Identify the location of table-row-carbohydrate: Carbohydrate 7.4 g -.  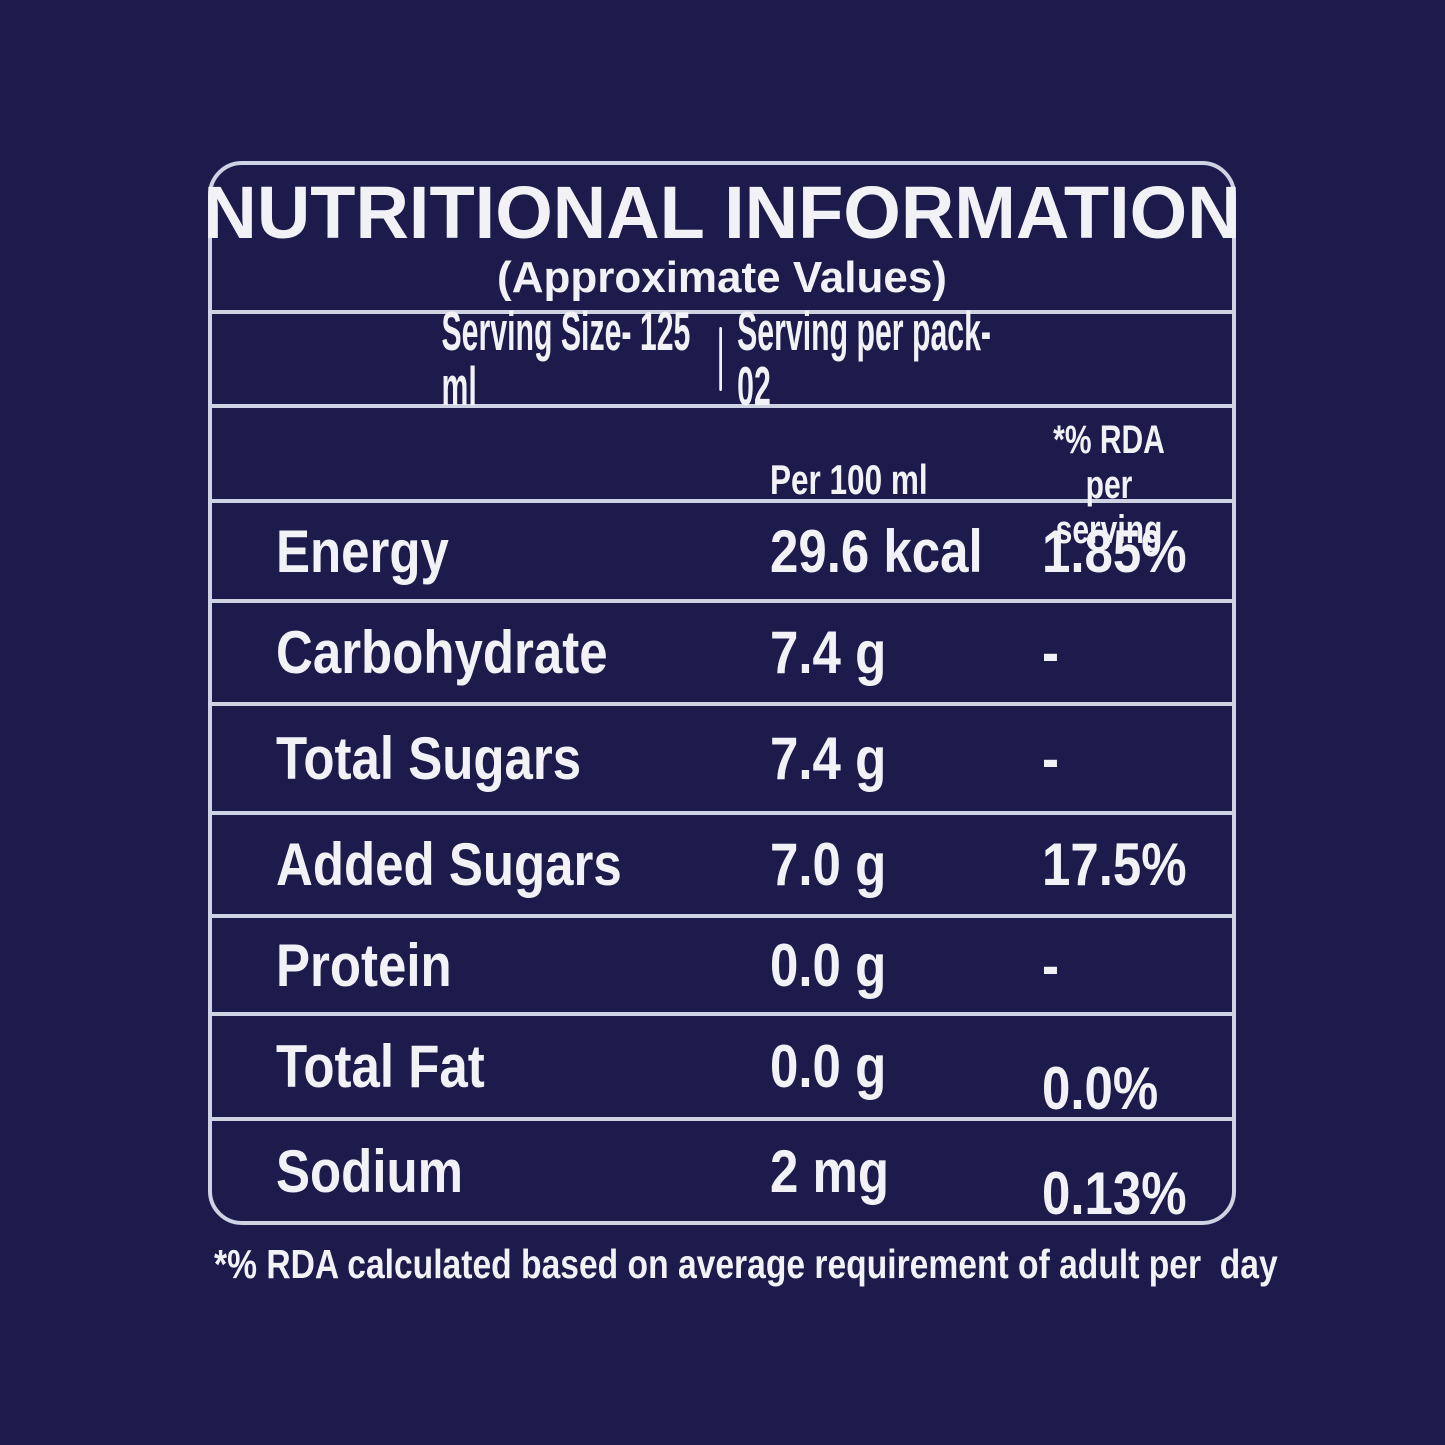
(722, 650).